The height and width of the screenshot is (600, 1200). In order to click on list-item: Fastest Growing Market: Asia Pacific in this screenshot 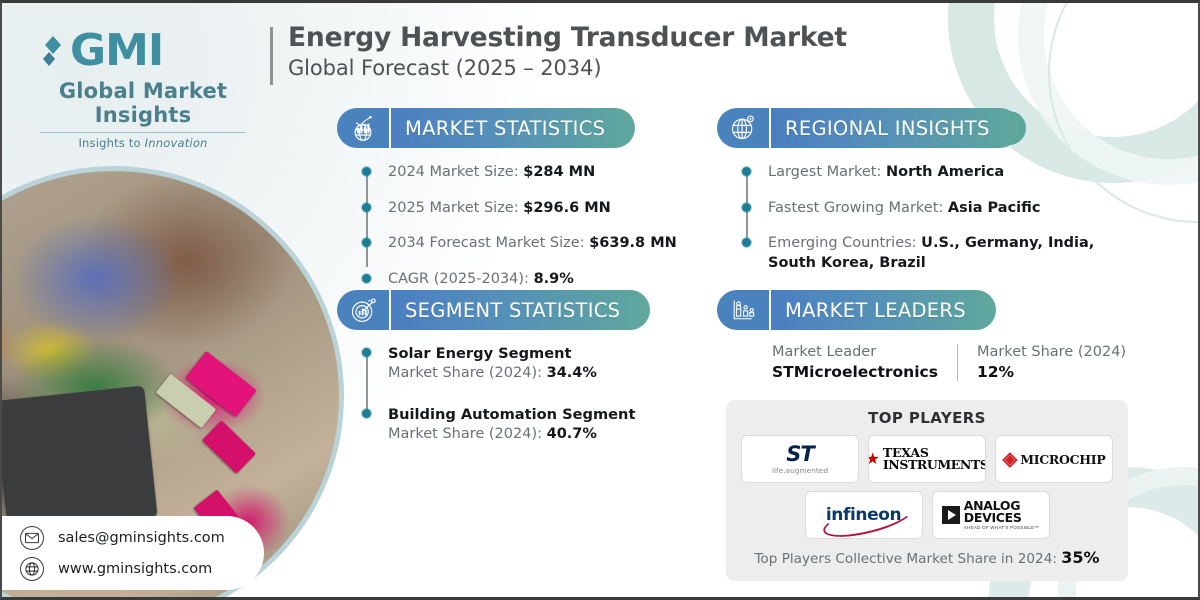, I will do `click(942, 209)`.